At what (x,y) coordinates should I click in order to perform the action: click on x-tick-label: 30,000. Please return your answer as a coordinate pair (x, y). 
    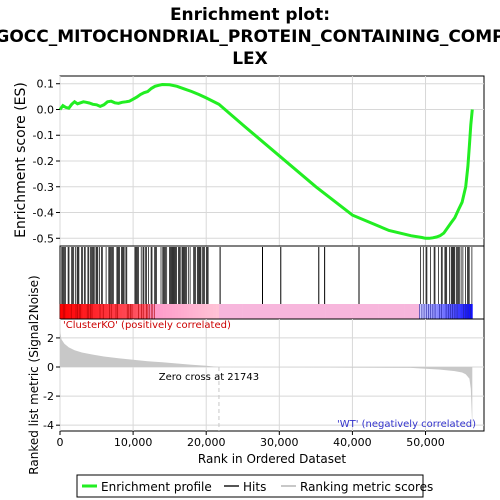
    Looking at the image, I should click on (279, 442).